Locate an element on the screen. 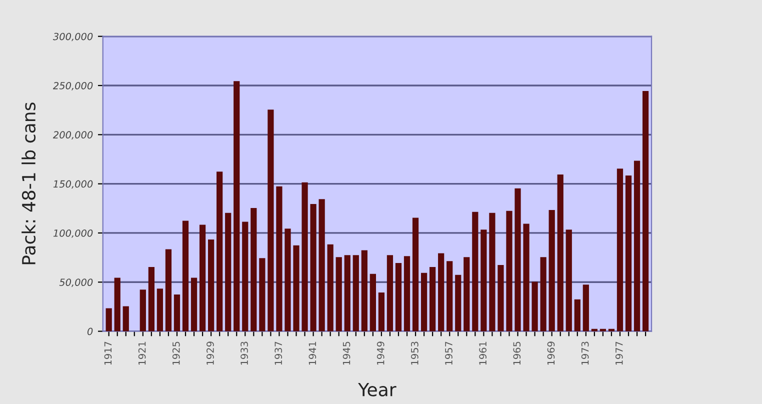  x-tick-label: 1949 is located at coordinates (380, 353).